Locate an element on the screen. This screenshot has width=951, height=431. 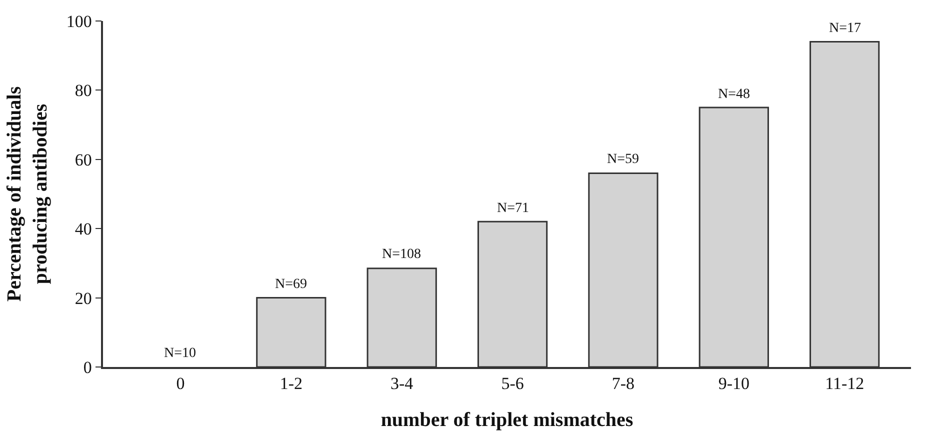
x-axis-title: number of triplet mismatches is located at coordinates (507, 420).